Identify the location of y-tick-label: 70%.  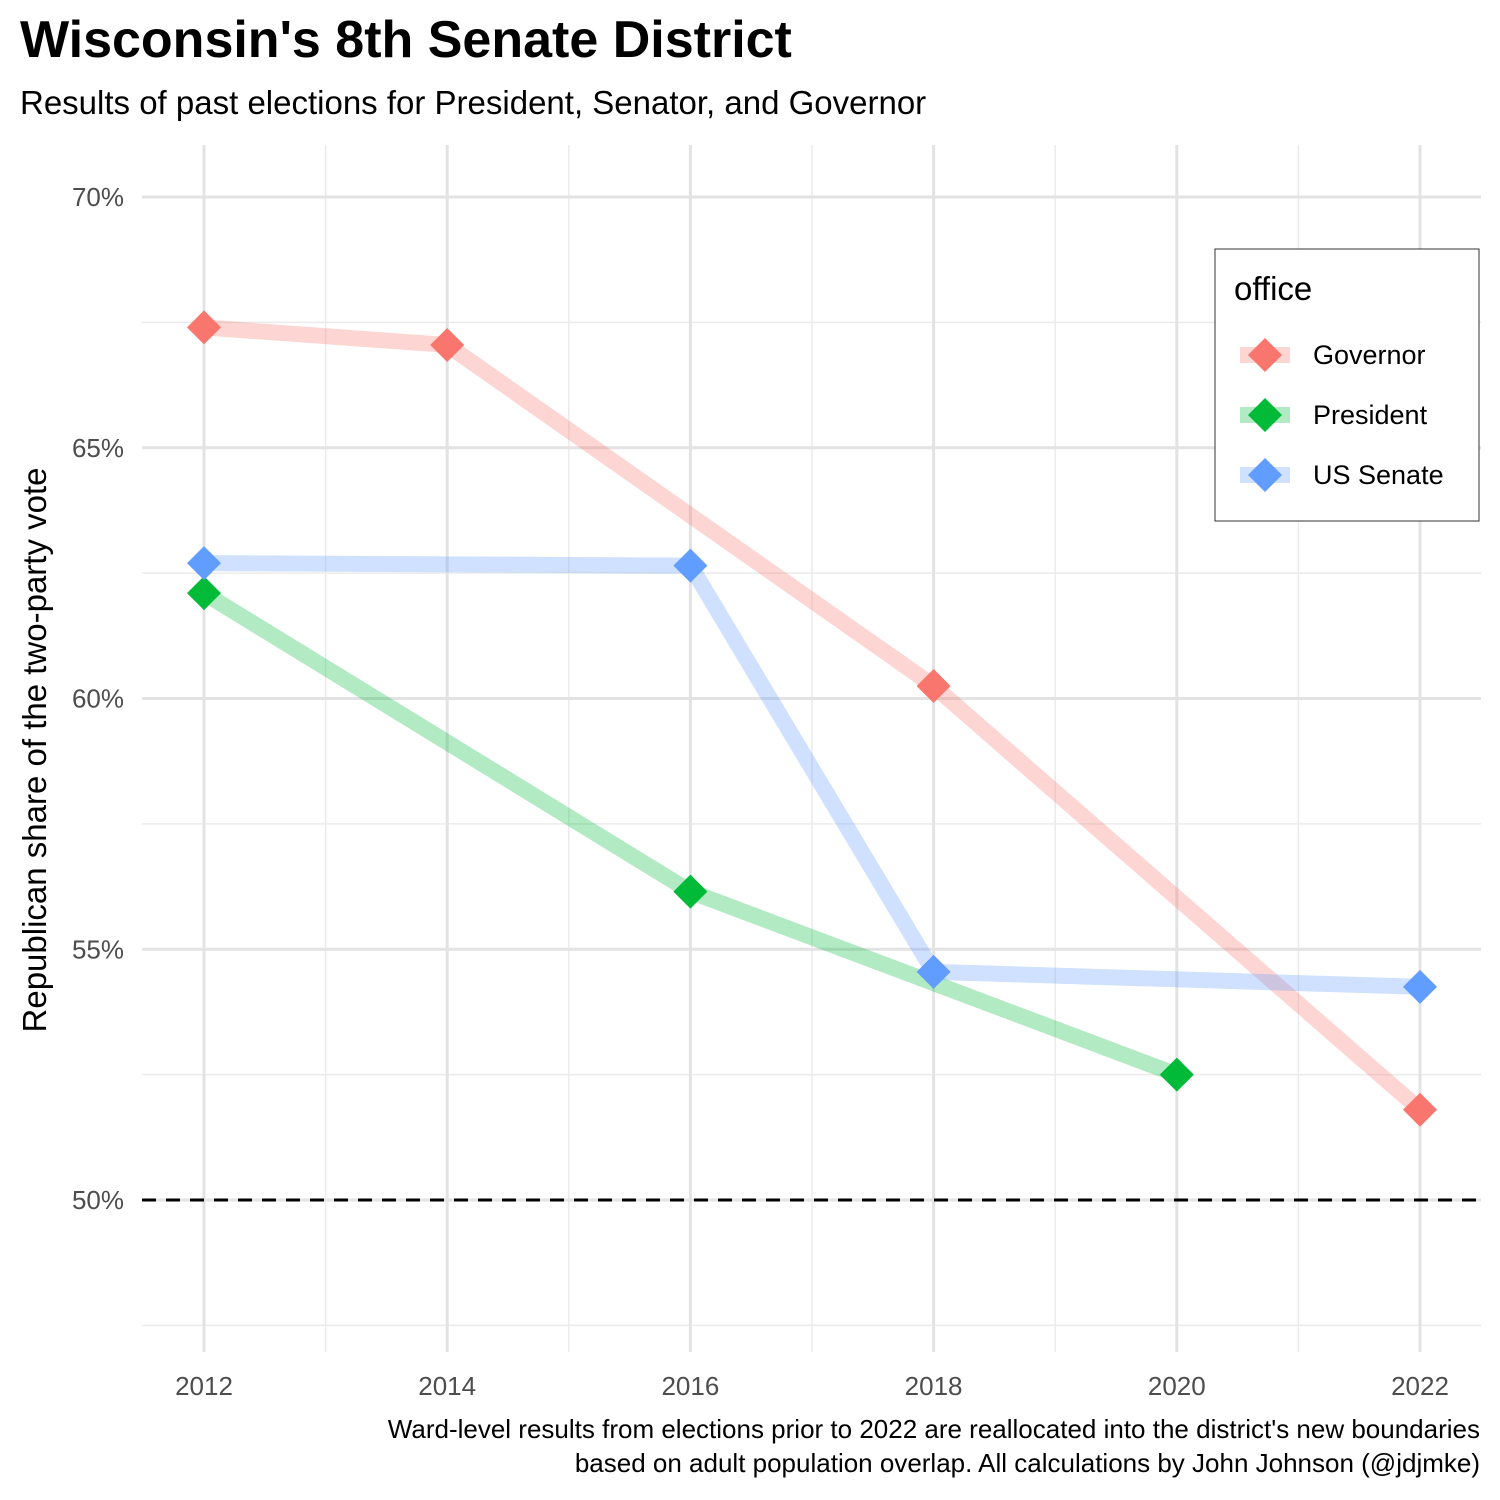
(98, 197).